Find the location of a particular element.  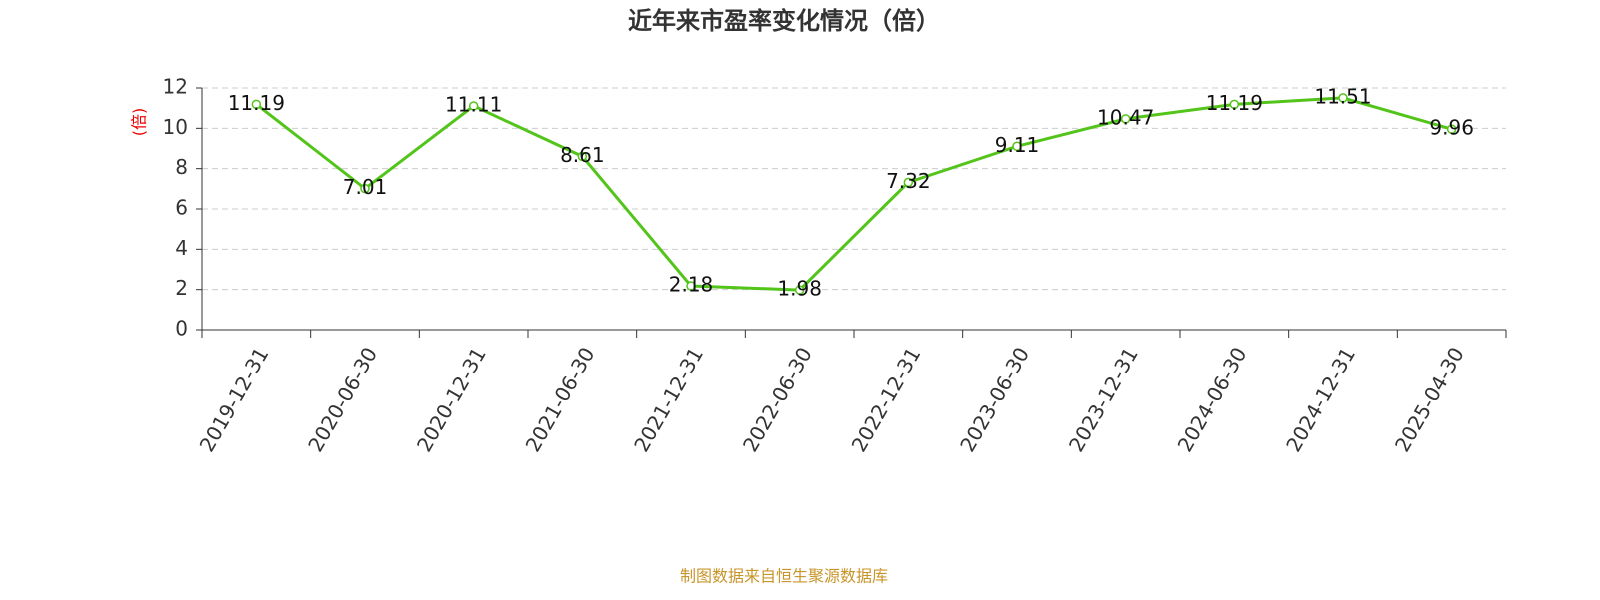

data-label: 8.61 is located at coordinates (582, 155).